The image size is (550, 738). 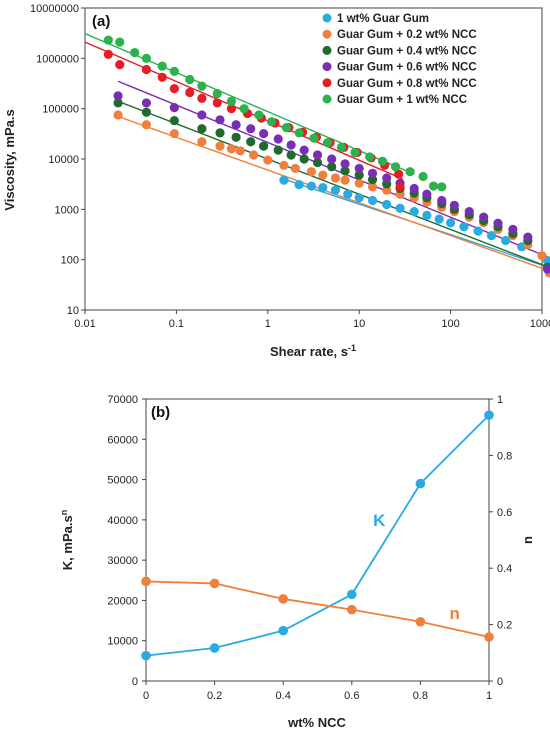 I want to click on x-tick-label-b: 0.2, so click(x=214, y=696).